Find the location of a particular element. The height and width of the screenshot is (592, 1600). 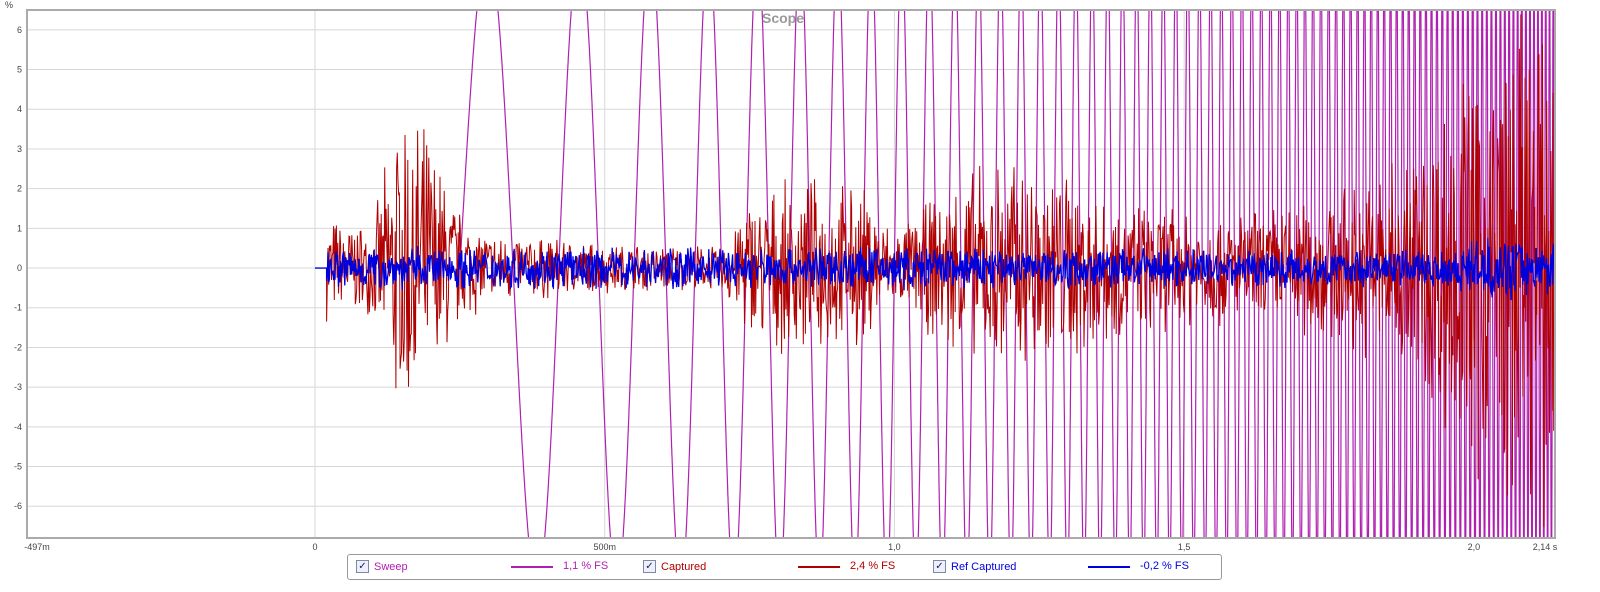

x-tick-label: 1,0 is located at coordinates (894, 547).